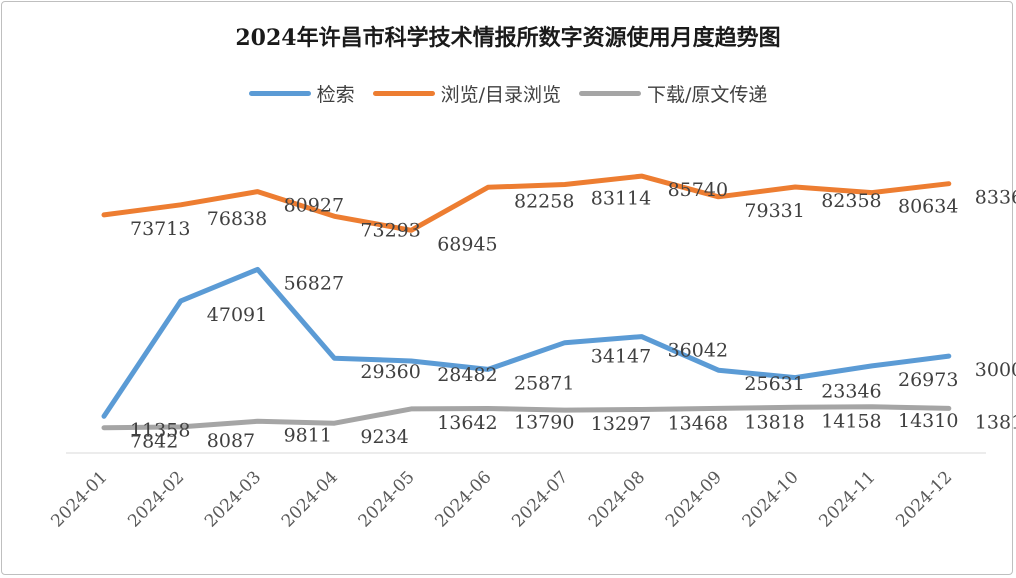 Image resolution: width=1016 pixels, height=578 pixels. What do you see at coordinates (544, 423) in the screenshot?
I see `data-label-download: 13790` at bounding box center [544, 423].